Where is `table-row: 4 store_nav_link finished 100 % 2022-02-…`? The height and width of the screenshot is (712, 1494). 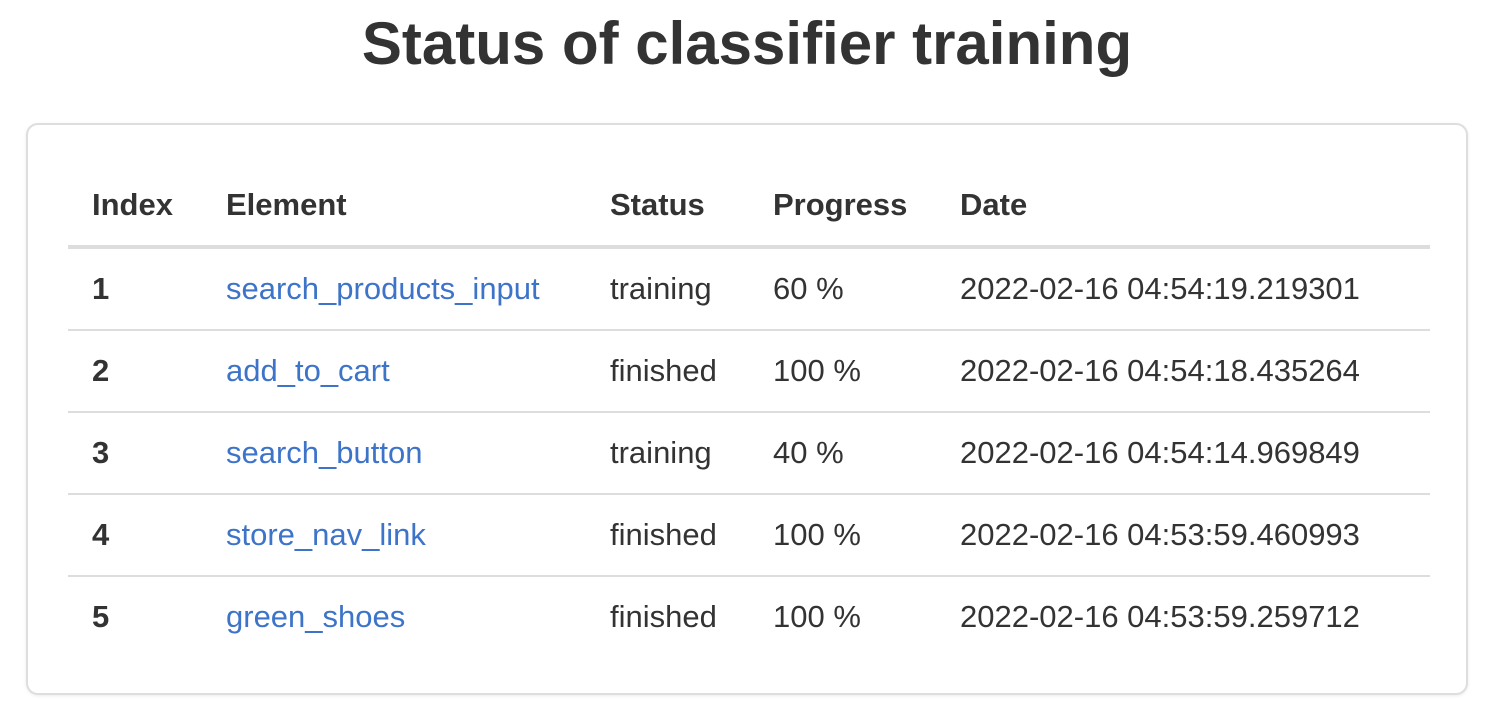 table-row: 4 store_nav_link finished 100 % 2022-02-… is located at coordinates (749, 535).